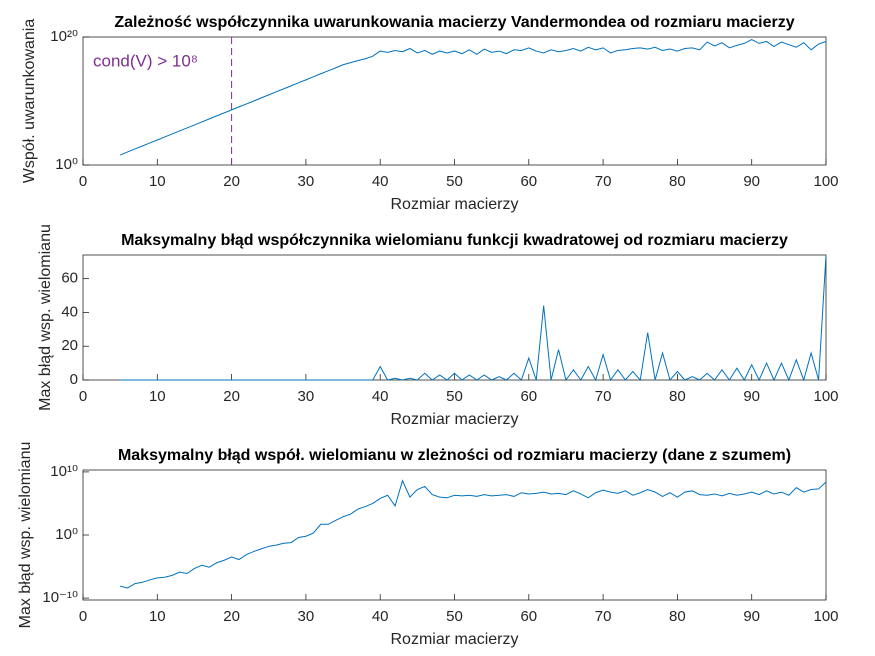  I want to click on y-tick-label: 20, so click(69, 345).